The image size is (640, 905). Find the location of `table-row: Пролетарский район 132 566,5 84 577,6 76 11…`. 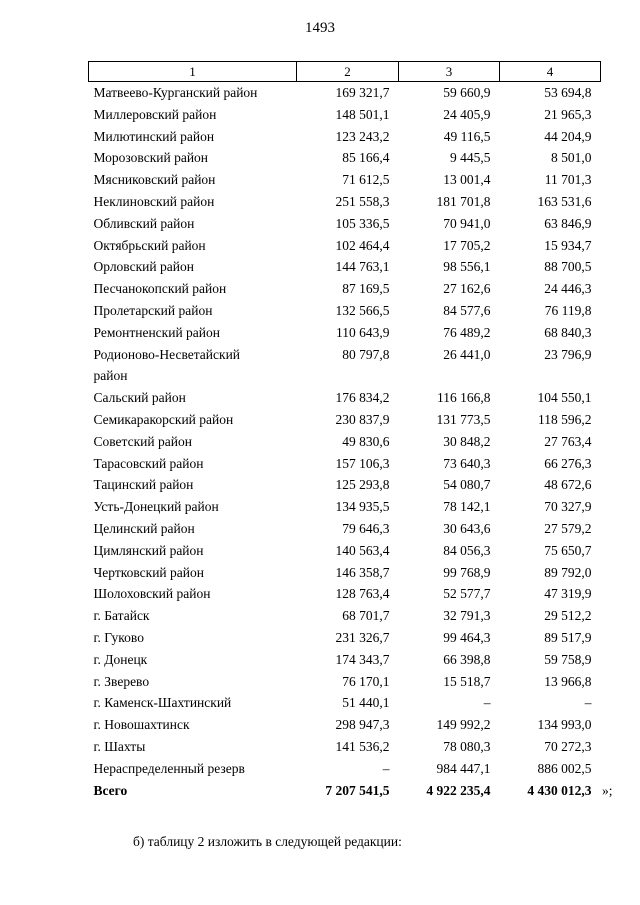

table-row: Пролетарский район 132 566,5 84 577,6 76 11… is located at coordinates (345, 311).